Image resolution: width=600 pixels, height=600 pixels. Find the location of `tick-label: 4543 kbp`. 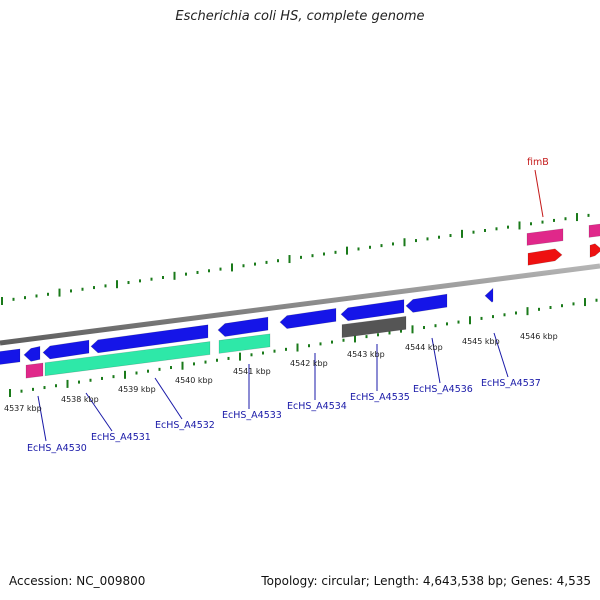

tick-label: 4543 kbp is located at coordinates (366, 354).